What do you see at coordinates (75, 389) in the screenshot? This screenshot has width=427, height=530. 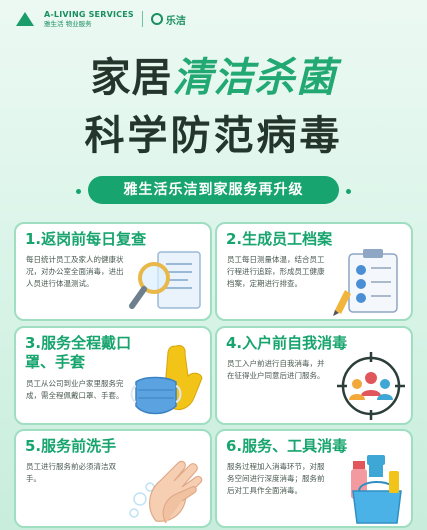 I see `card-desc: 员工从公司到业户家里服务完成，需全程佩戴口罩、手套。` at bounding box center [75, 389].